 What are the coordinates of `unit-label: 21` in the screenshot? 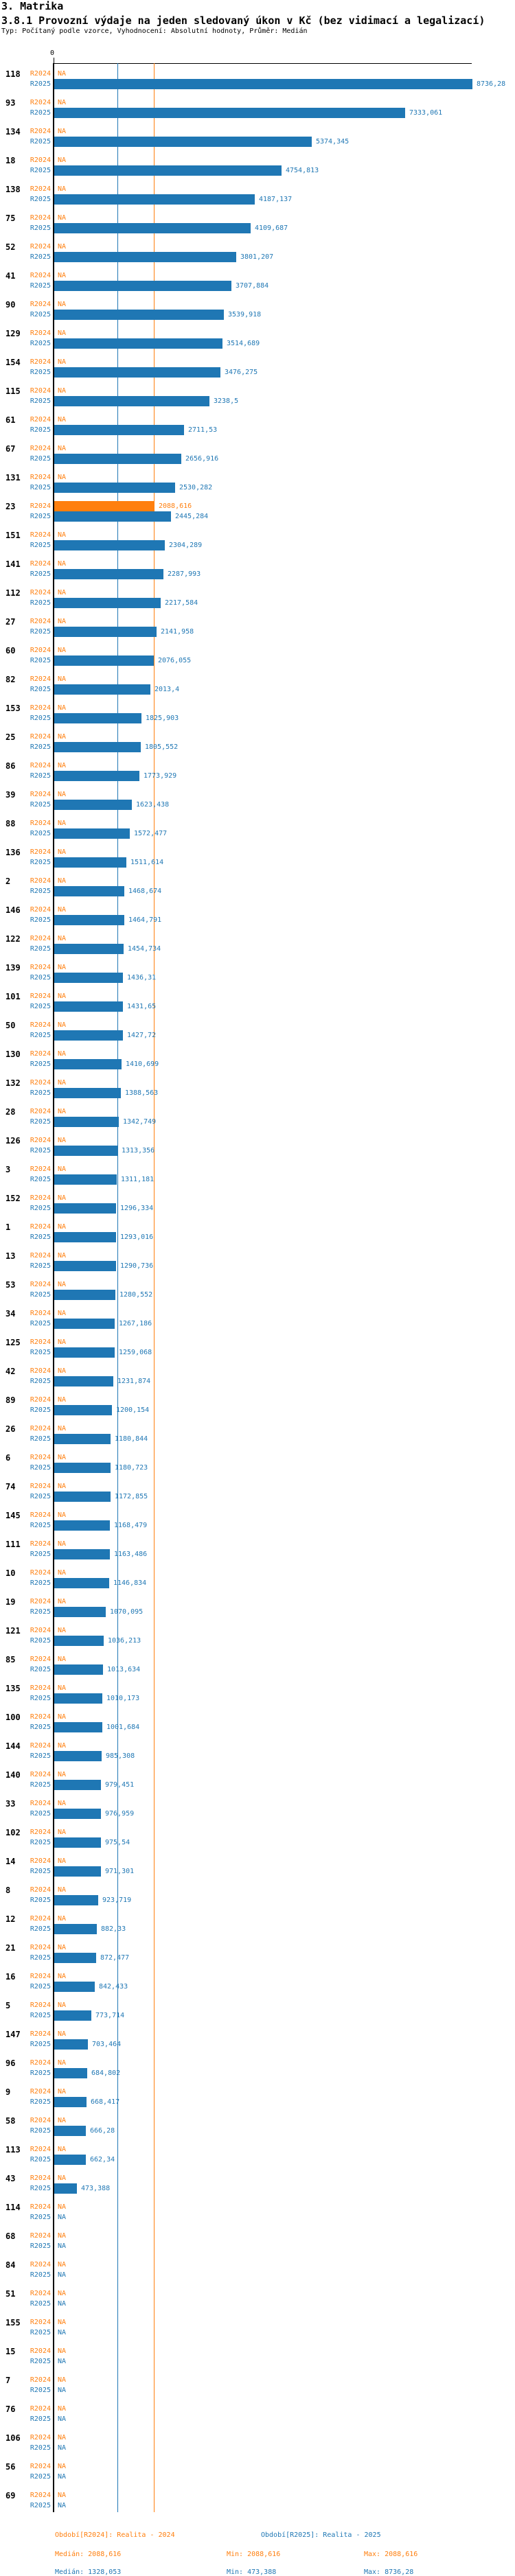 It's located at (10, 1948).